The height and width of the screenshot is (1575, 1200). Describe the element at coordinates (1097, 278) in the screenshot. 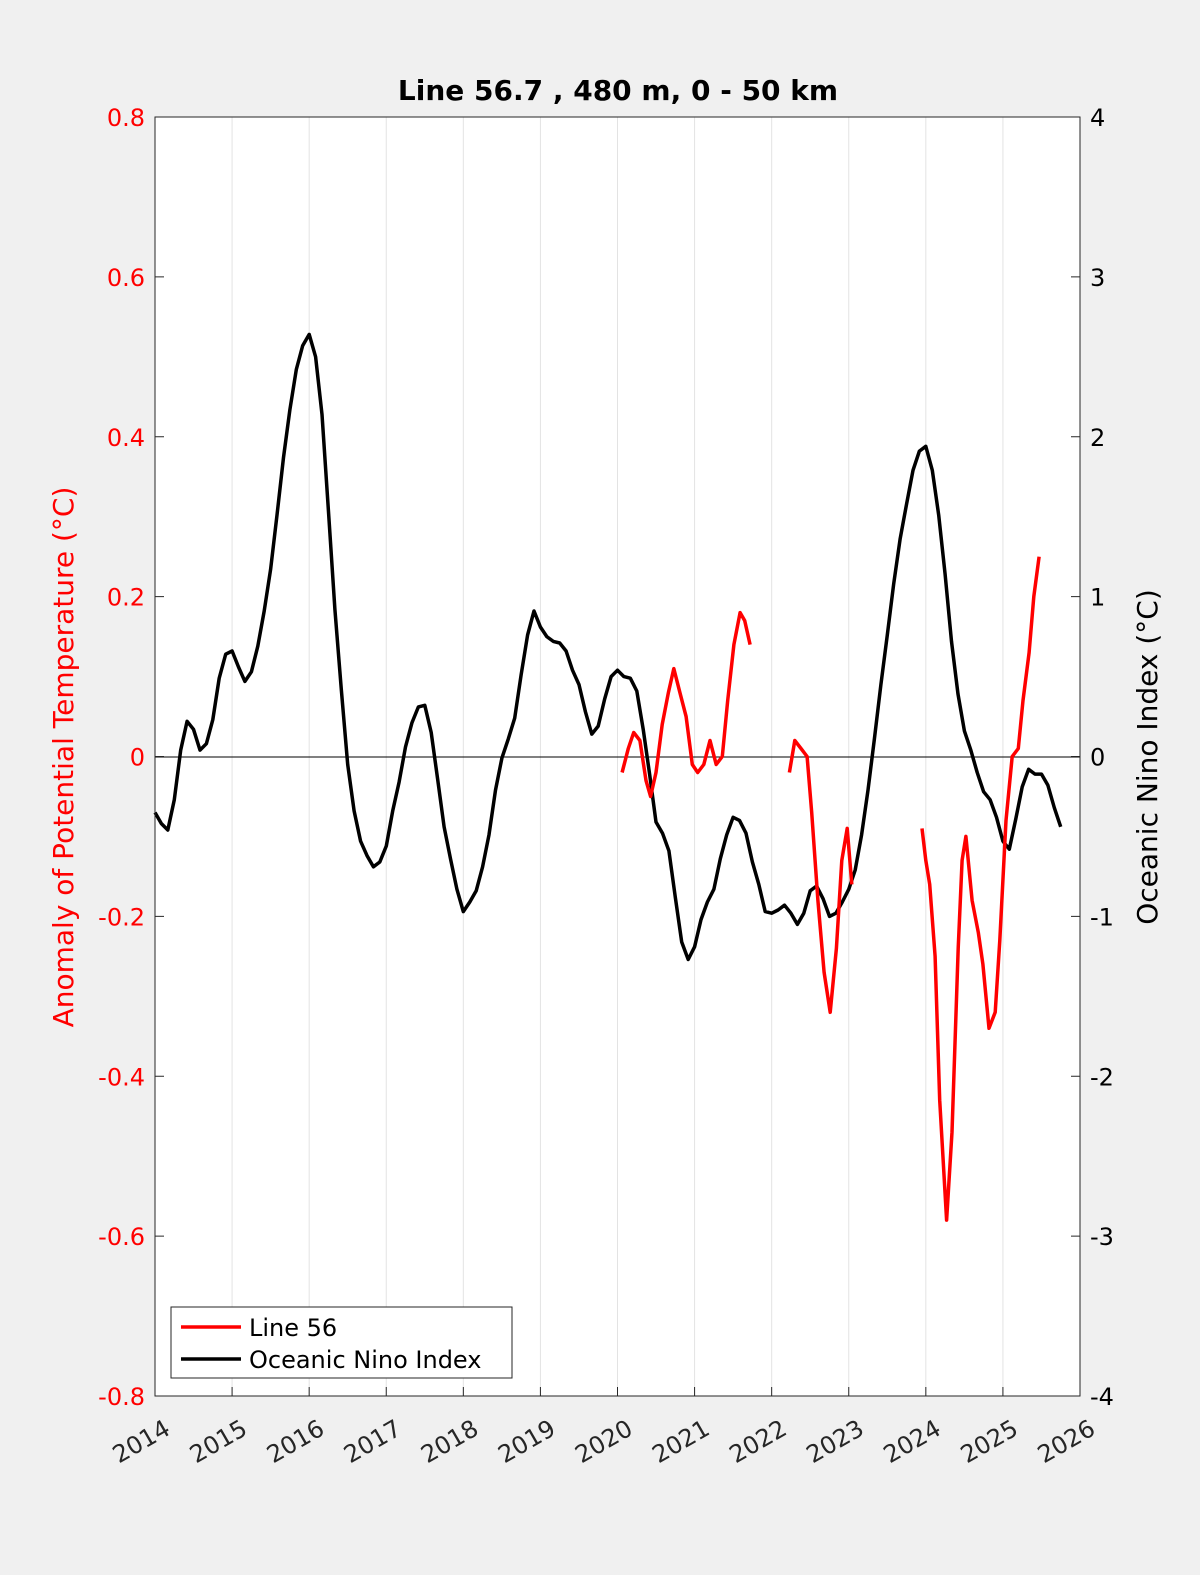

I see `y-right-tick-label: 3` at that location.